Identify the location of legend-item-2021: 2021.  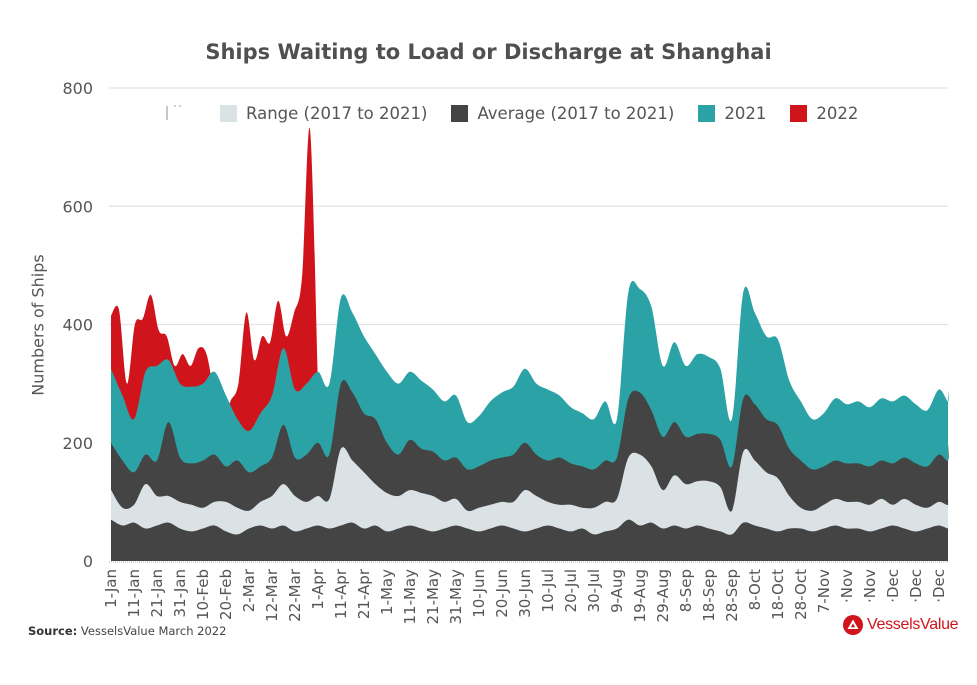
(732, 113).